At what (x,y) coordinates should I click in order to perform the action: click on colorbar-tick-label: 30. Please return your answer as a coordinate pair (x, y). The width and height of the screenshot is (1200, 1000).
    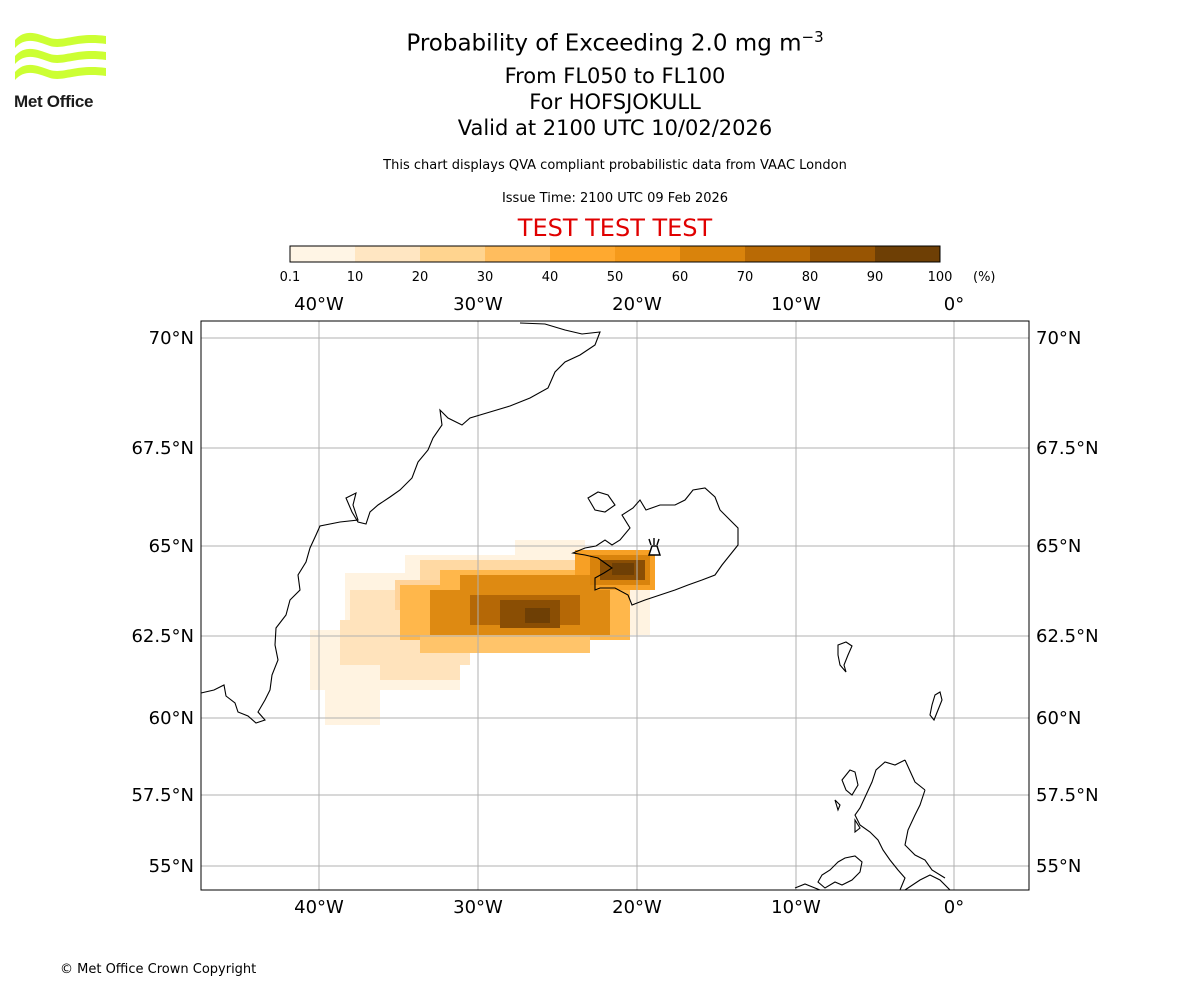
    Looking at the image, I should click on (485, 277).